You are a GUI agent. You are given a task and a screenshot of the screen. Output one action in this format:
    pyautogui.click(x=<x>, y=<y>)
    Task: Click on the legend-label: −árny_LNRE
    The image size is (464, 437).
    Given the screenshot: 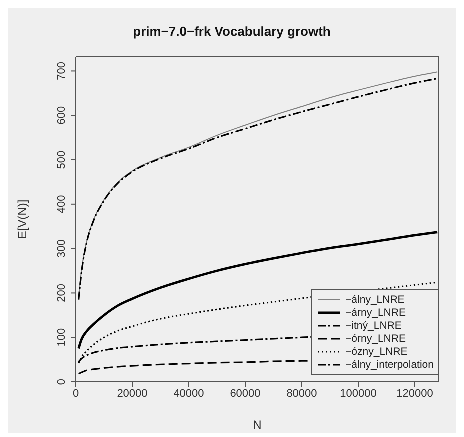 What is the action you would take?
    pyautogui.click(x=376, y=312)
    